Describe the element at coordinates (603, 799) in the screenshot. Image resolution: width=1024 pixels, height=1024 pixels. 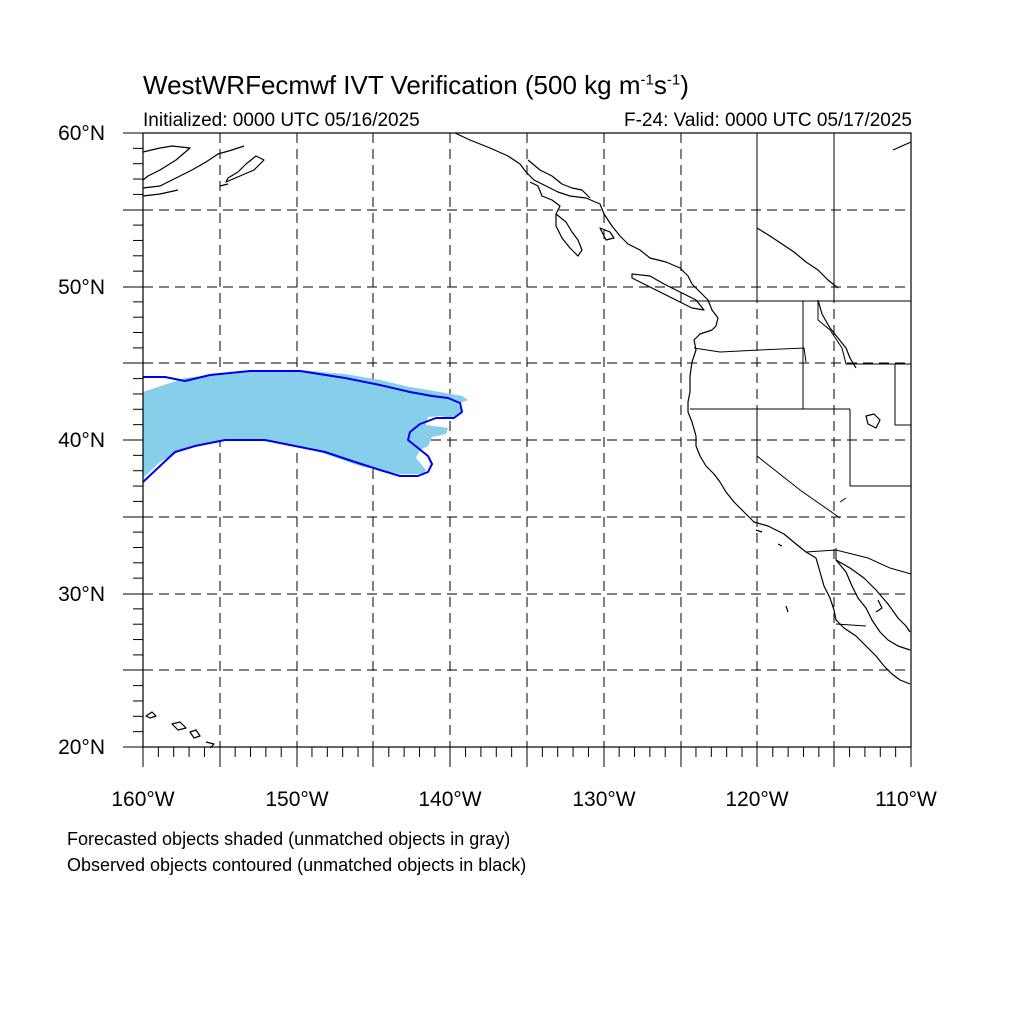
I see `lon-label: 130°W` at that location.